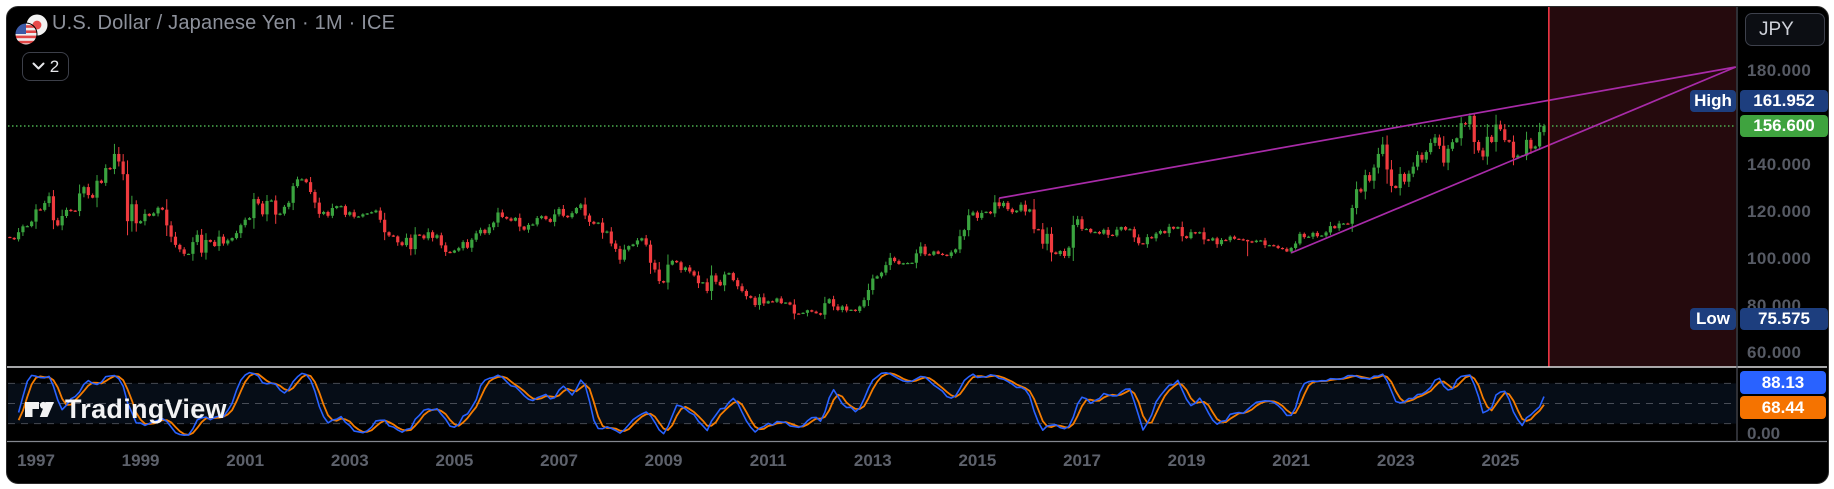  I want to click on stoch-k-badge: 88.13, so click(1783, 382).